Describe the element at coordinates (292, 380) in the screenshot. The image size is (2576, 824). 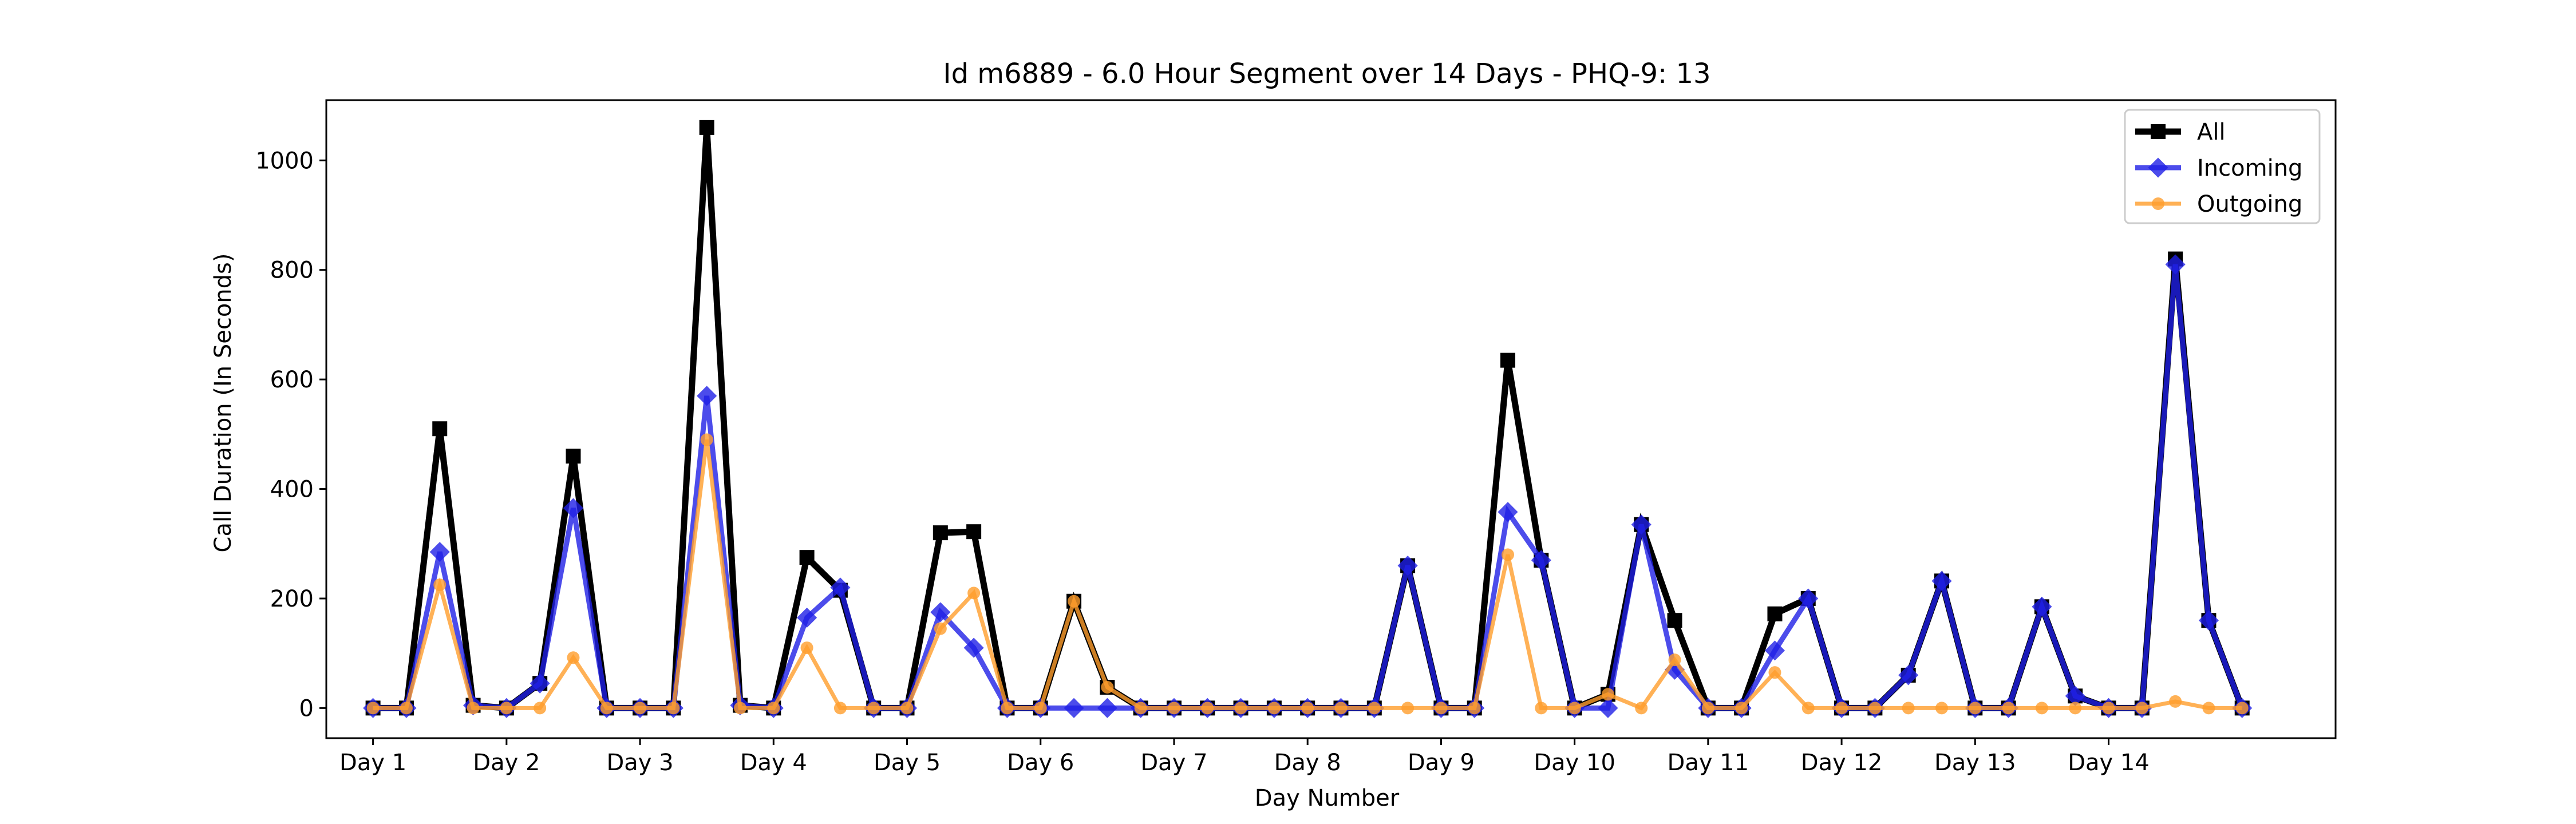
I see `y-tick-label: 600` at that location.